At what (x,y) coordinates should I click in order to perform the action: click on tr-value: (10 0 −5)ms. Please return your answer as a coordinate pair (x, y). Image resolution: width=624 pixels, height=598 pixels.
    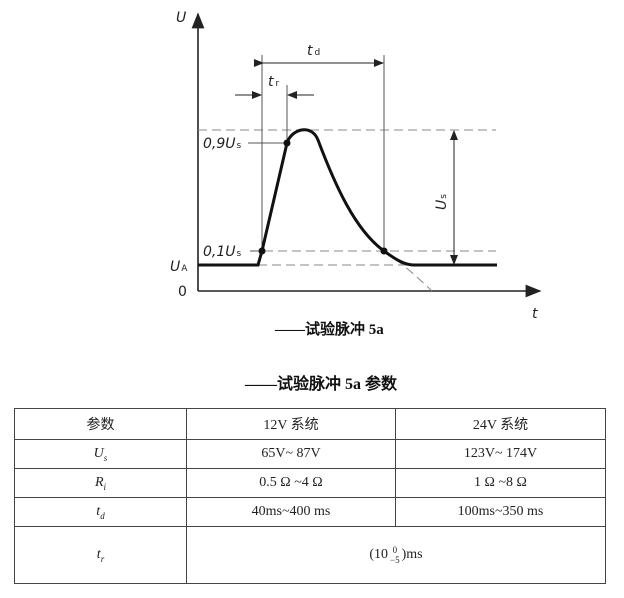
    Looking at the image, I should click on (396, 555).